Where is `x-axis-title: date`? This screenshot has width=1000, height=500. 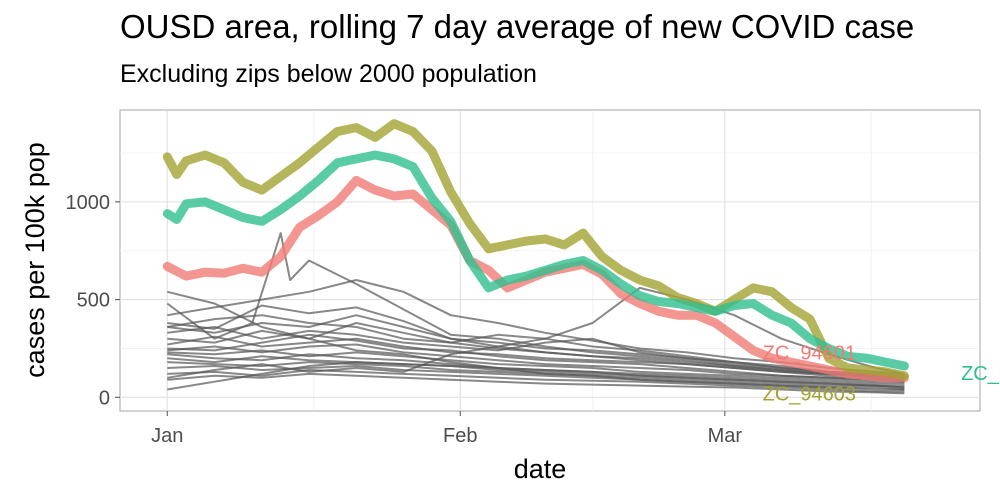 x-axis-title: date is located at coordinates (540, 469).